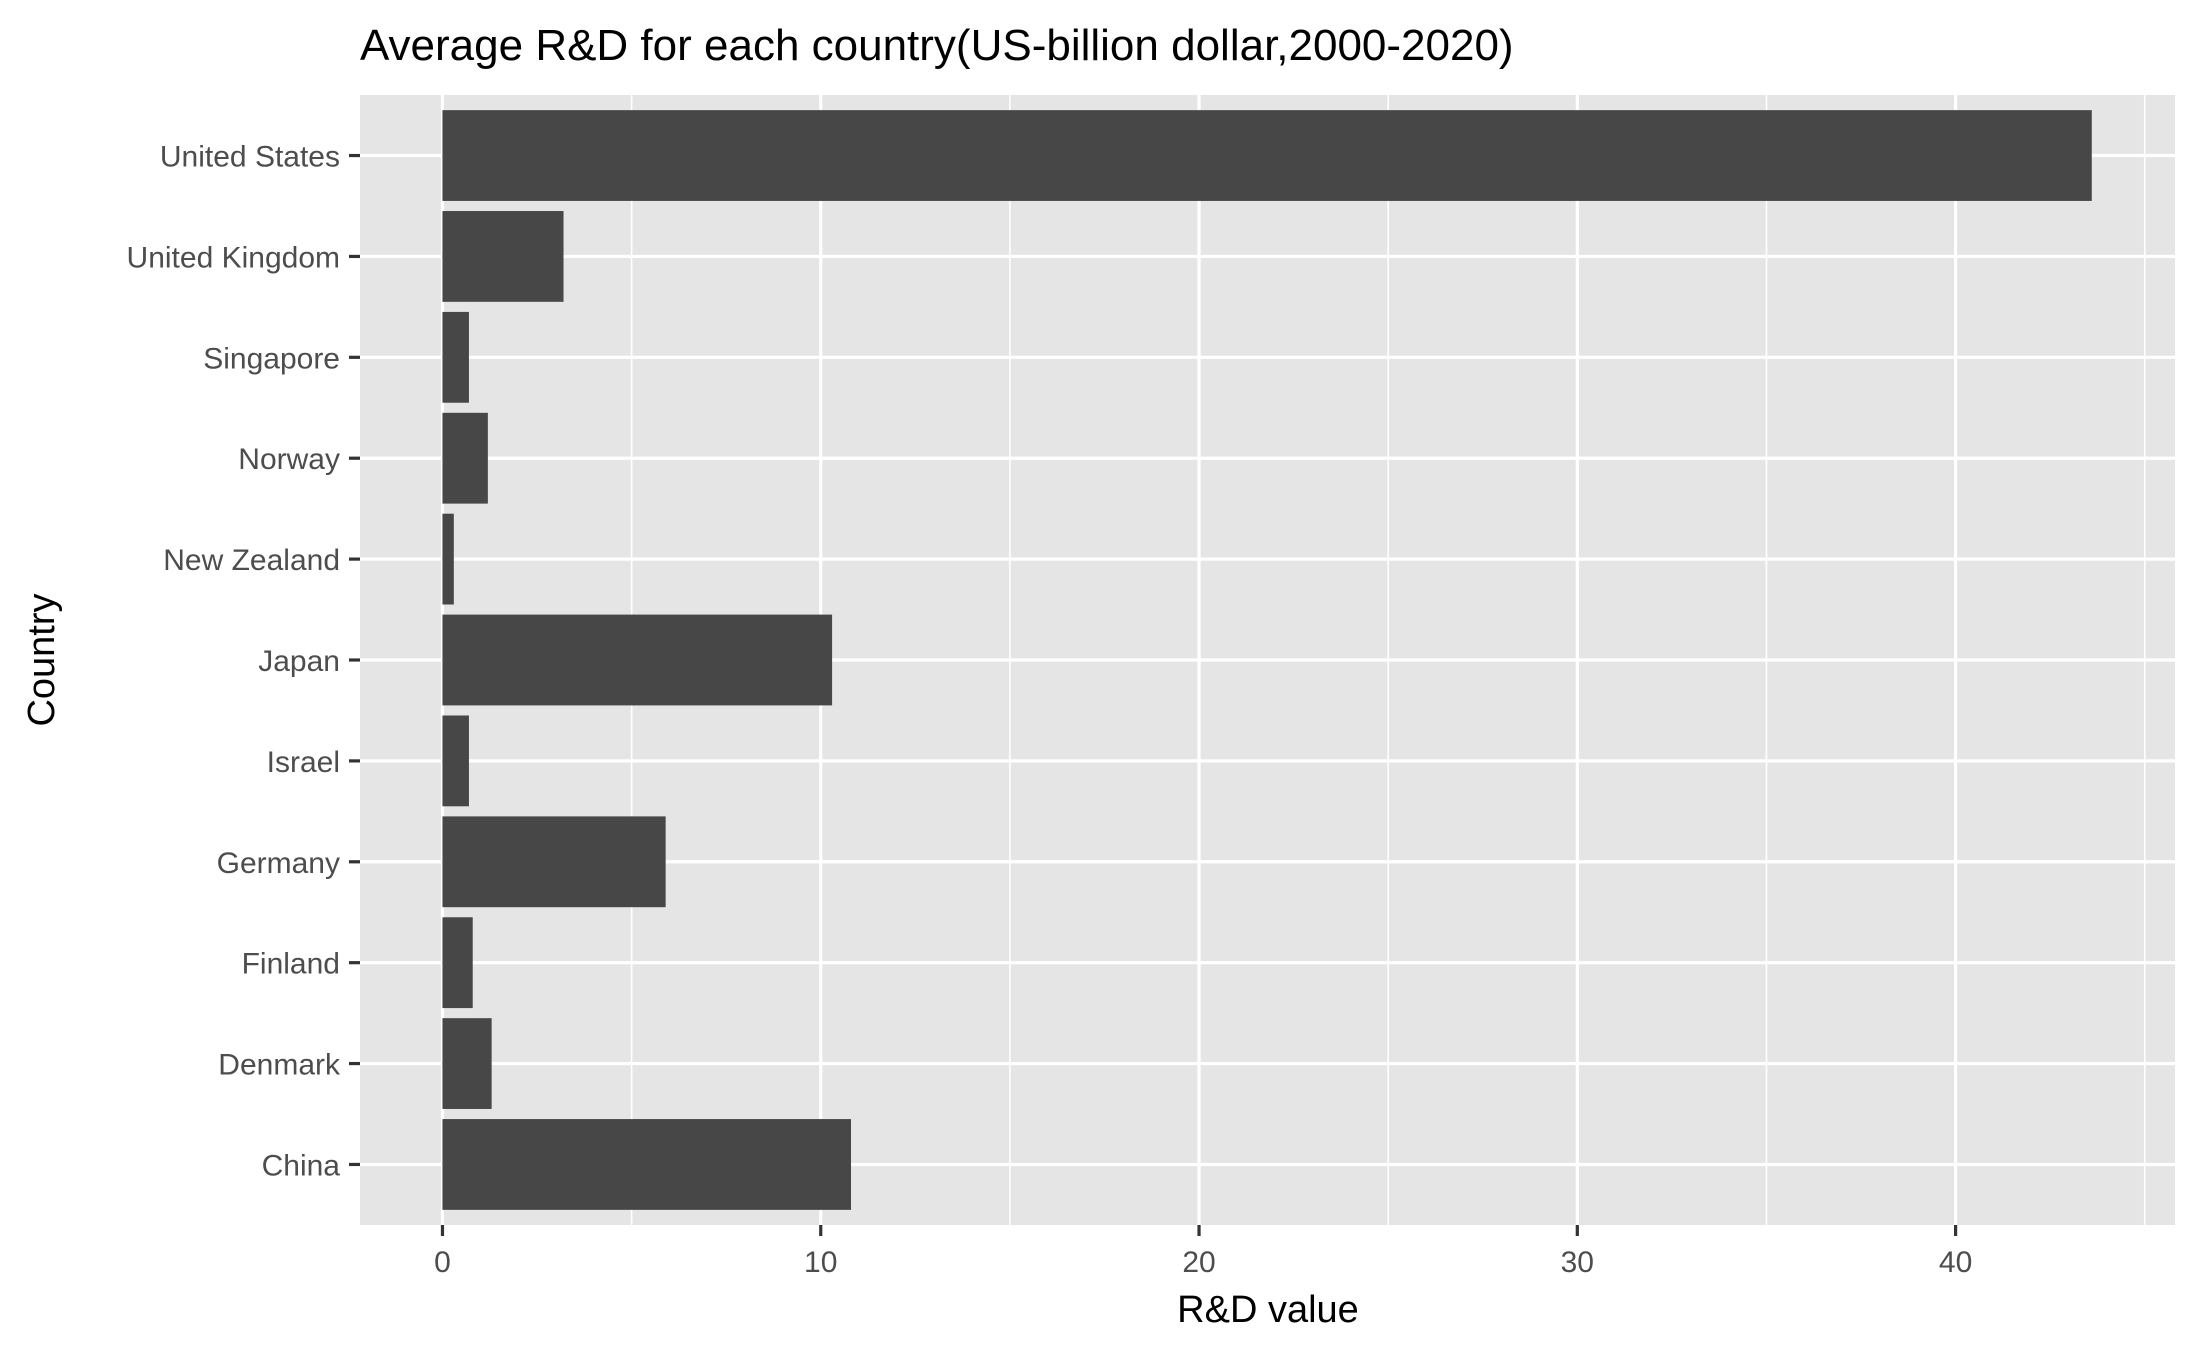  Describe the element at coordinates (42, 659) in the screenshot. I see `y-axis-title: Country` at that location.